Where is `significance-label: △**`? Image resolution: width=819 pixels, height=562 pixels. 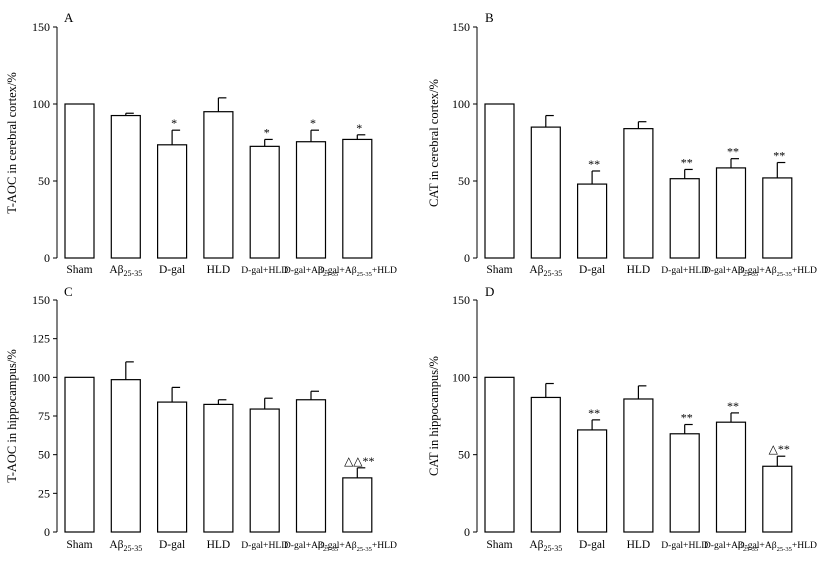
significance-label: △** is located at coordinates (779, 449).